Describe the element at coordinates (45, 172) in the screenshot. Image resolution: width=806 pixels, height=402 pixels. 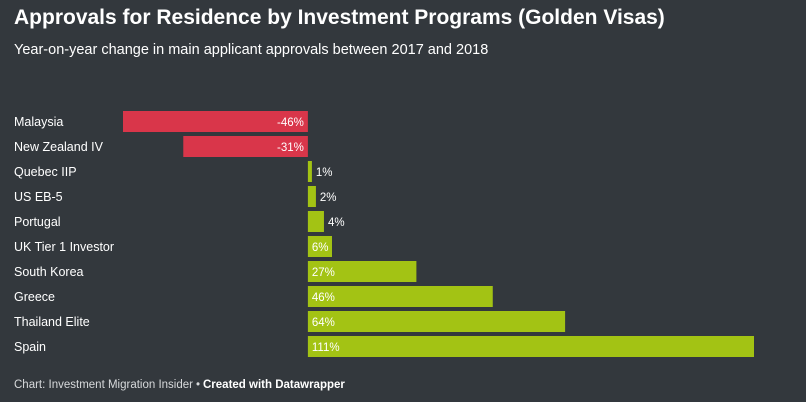
I see `category-label-quebec-iip: Quebec IIP` at that location.